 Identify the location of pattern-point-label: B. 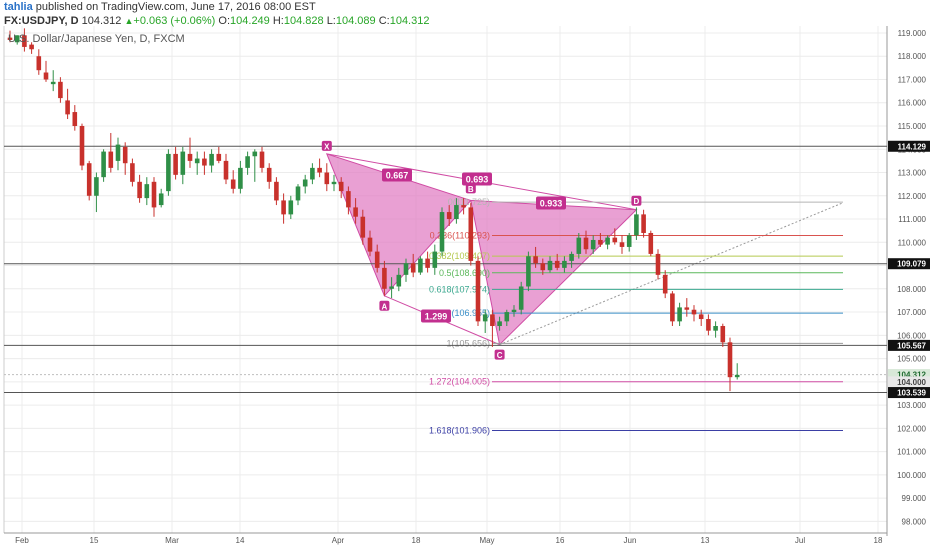
(471, 189).